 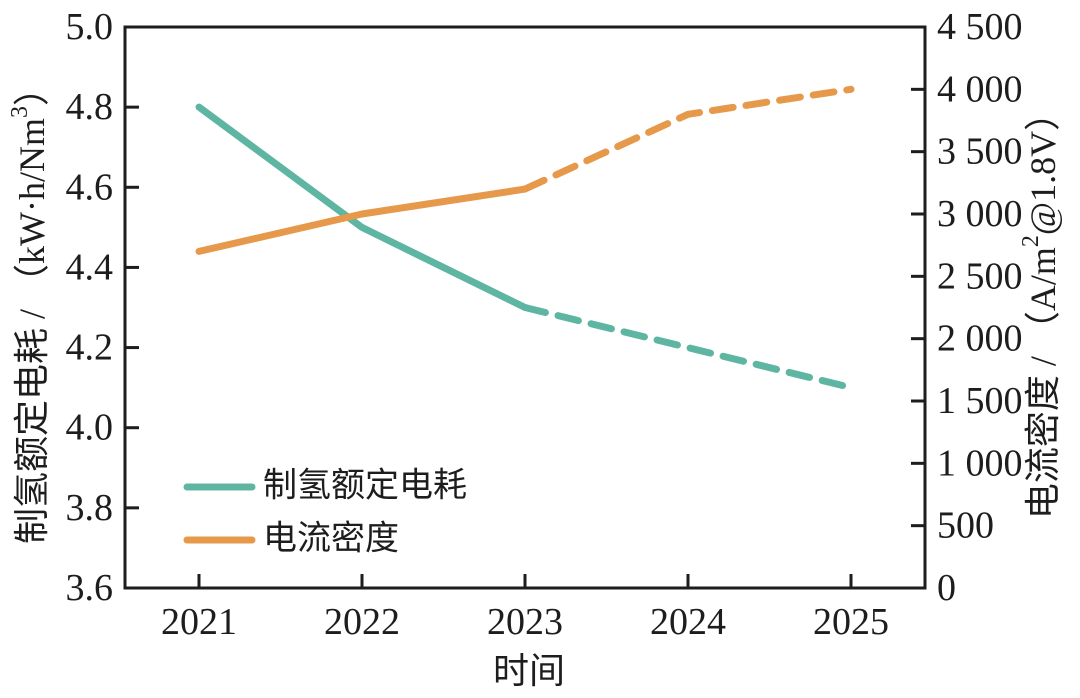 What do you see at coordinates (1040, 307) in the screenshot?
I see `right-axis-title: 电流密度 / （A/m2@1.8V）` at bounding box center [1040, 307].